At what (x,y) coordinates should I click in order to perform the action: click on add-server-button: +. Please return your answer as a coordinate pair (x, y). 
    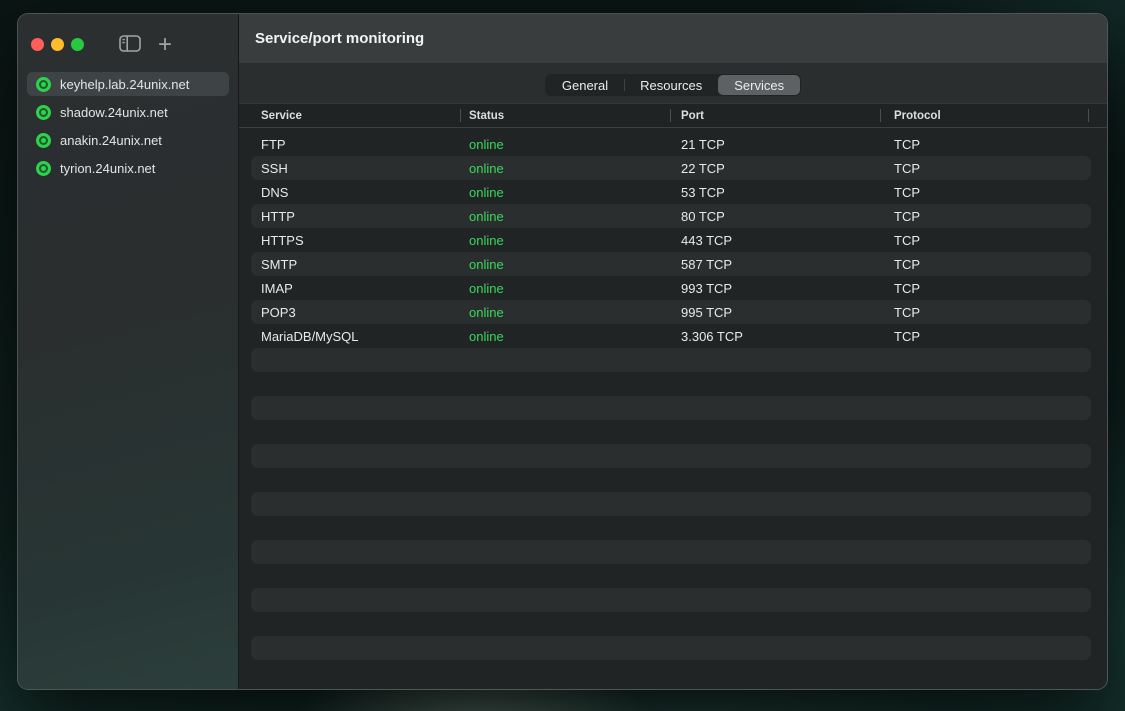
    Looking at the image, I should click on (165, 44).